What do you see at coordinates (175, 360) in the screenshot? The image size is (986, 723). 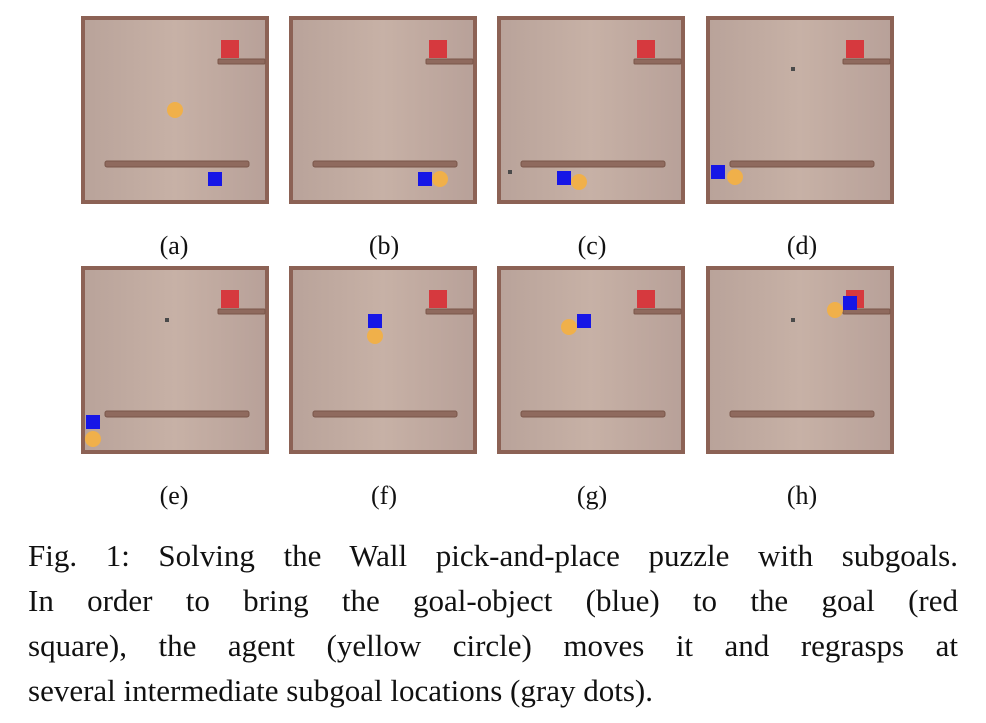 I see `arena-panel-e` at bounding box center [175, 360].